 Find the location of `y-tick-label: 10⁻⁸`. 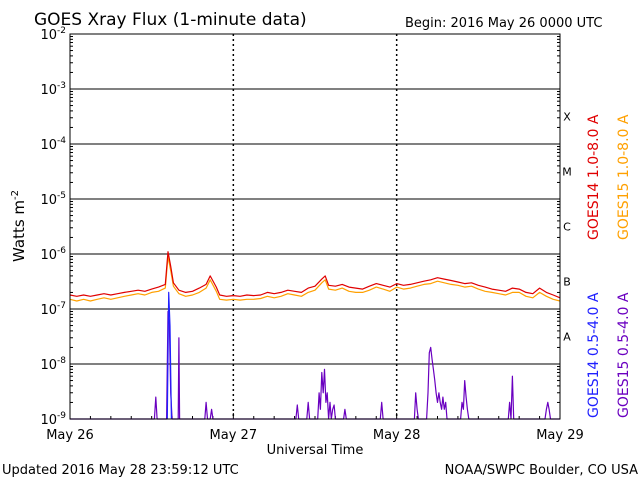

y-tick-label: 10⁻⁸ is located at coordinates (53, 364).